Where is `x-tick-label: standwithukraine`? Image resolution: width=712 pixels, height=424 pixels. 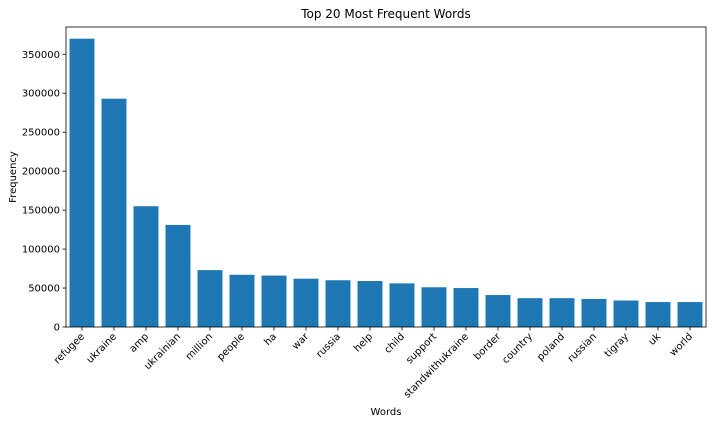 x-tick-label: standwithukraine is located at coordinates (436, 365).